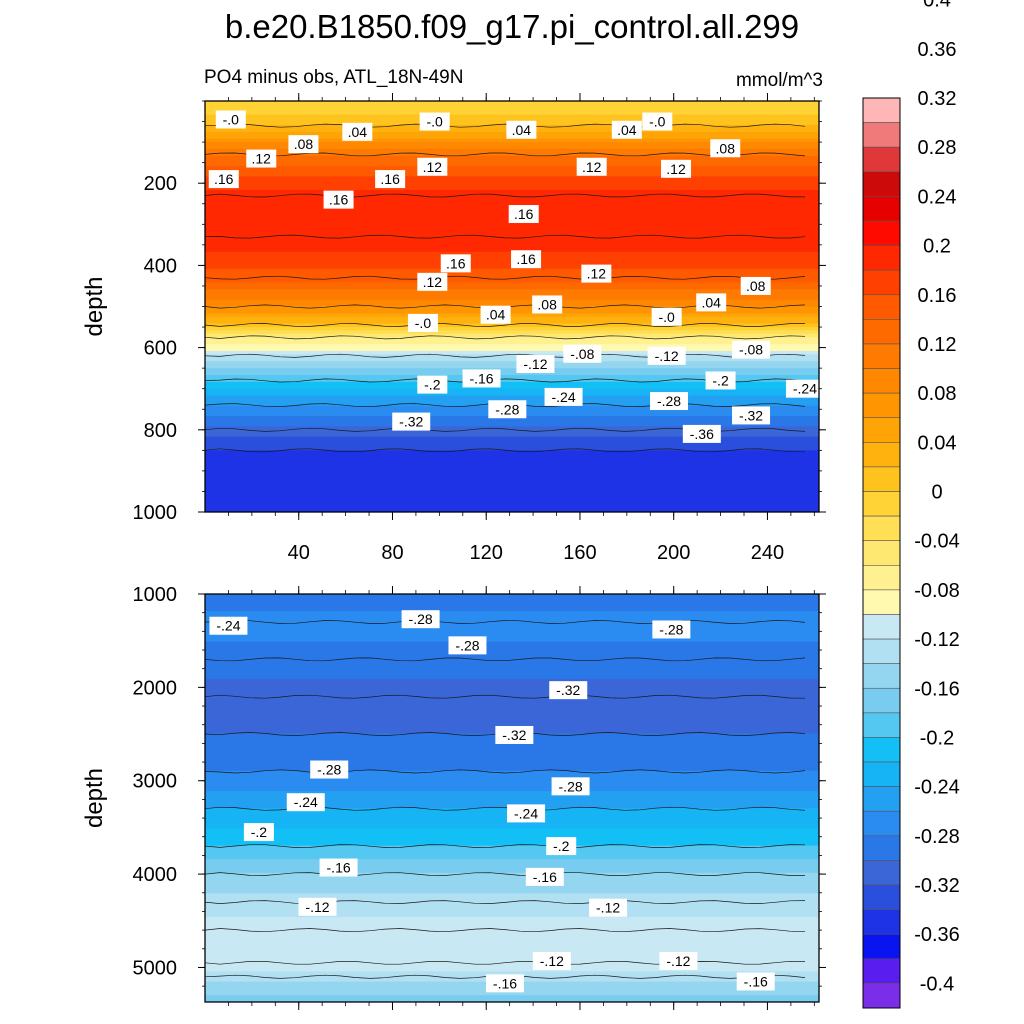  What do you see at coordinates (711, 302) in the screenshot?
I see `upper-contour-label: .04` at bounding box center [711, 302].